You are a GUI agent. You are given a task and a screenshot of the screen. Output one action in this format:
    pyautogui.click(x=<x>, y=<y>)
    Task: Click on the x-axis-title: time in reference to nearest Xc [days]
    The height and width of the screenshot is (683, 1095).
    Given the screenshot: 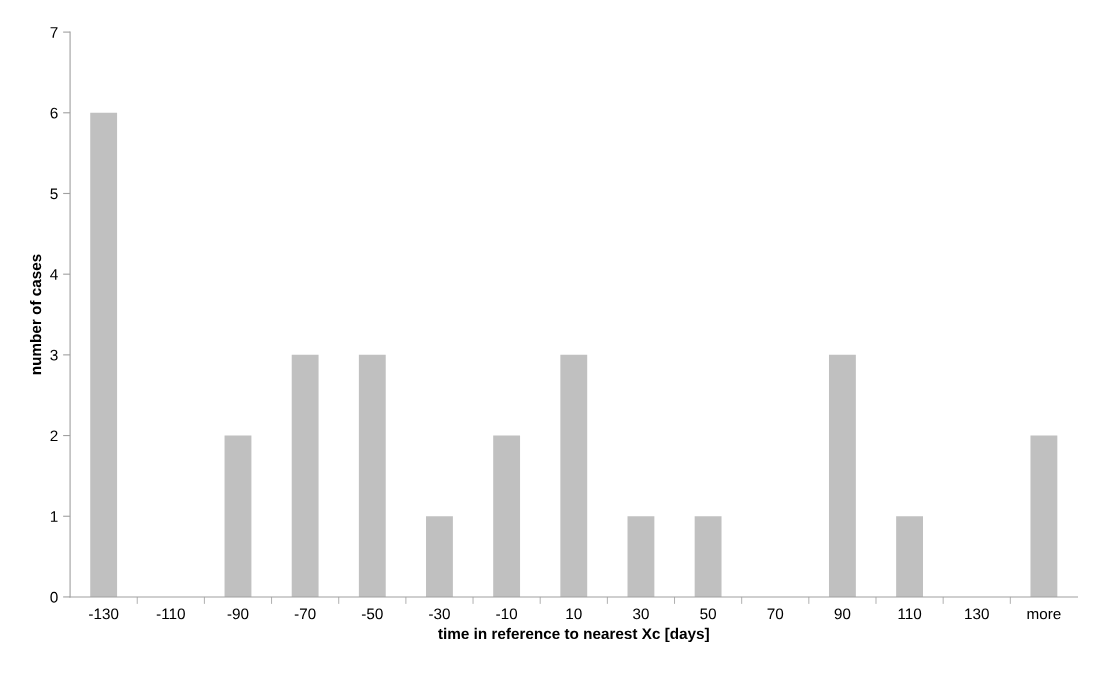 What is the action you would take?
    pyautogui.click(x=573, y=635)
    